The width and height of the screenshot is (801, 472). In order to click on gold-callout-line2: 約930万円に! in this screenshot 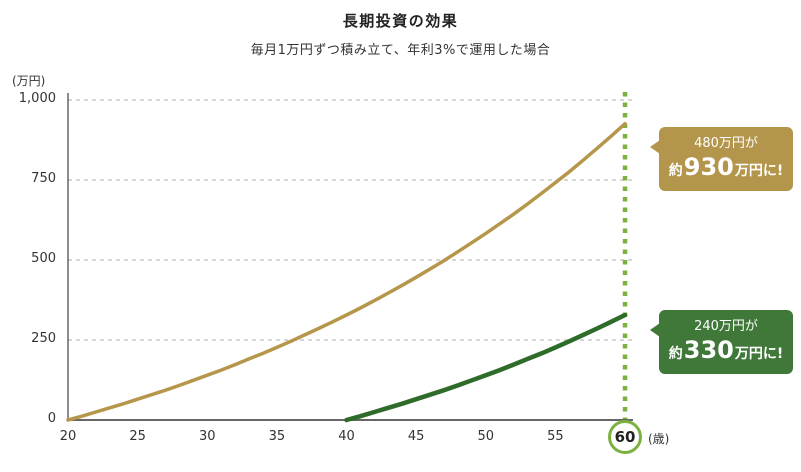, I will do `click(726, 169)`.